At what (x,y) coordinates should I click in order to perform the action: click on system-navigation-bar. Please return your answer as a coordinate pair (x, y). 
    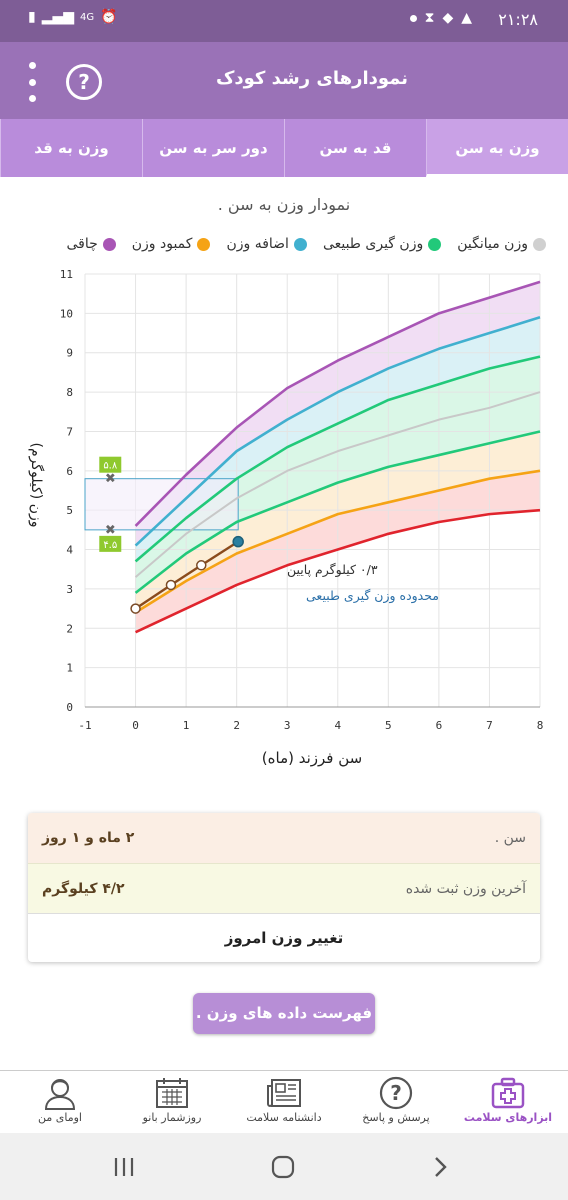
    Looking at the image, I should click on (284, 1166).